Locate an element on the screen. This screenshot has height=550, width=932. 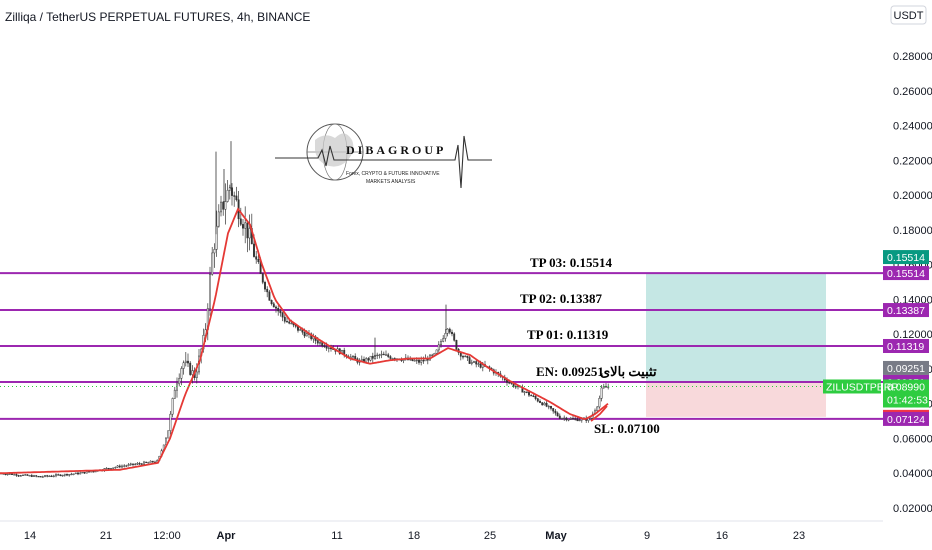
currency-button: USDT is located at coordinates (908, 15).